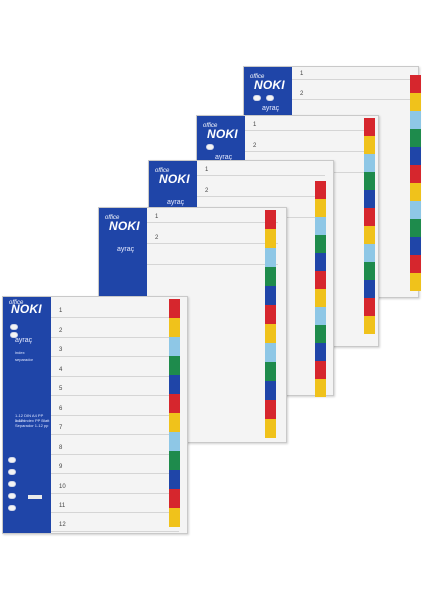 The height and width of the screenshot is (600, 424). What do you see at coordinates (35, 497) in the screenshot?
I see `barcode-box` at bounding box center [35, 497].